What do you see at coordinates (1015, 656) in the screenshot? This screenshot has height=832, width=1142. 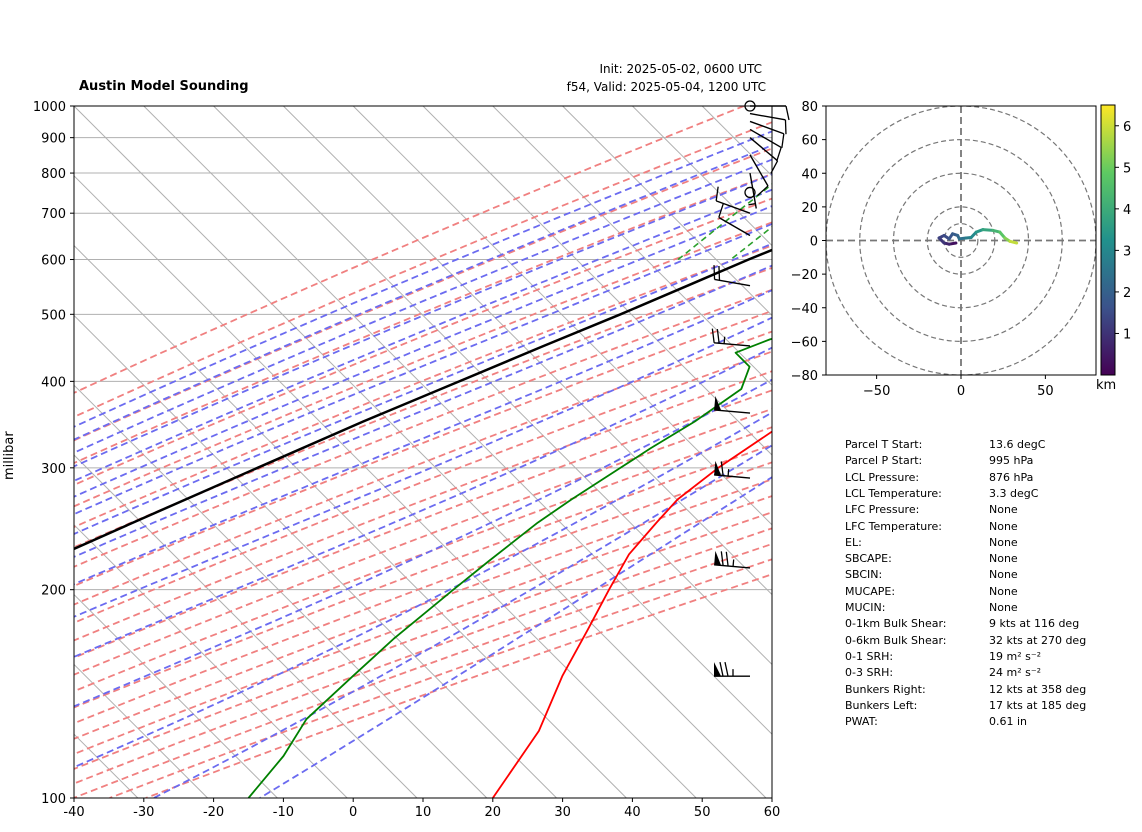 I see `stat-value: 19 m² s⁻²` at bounding box center [1015, 656].